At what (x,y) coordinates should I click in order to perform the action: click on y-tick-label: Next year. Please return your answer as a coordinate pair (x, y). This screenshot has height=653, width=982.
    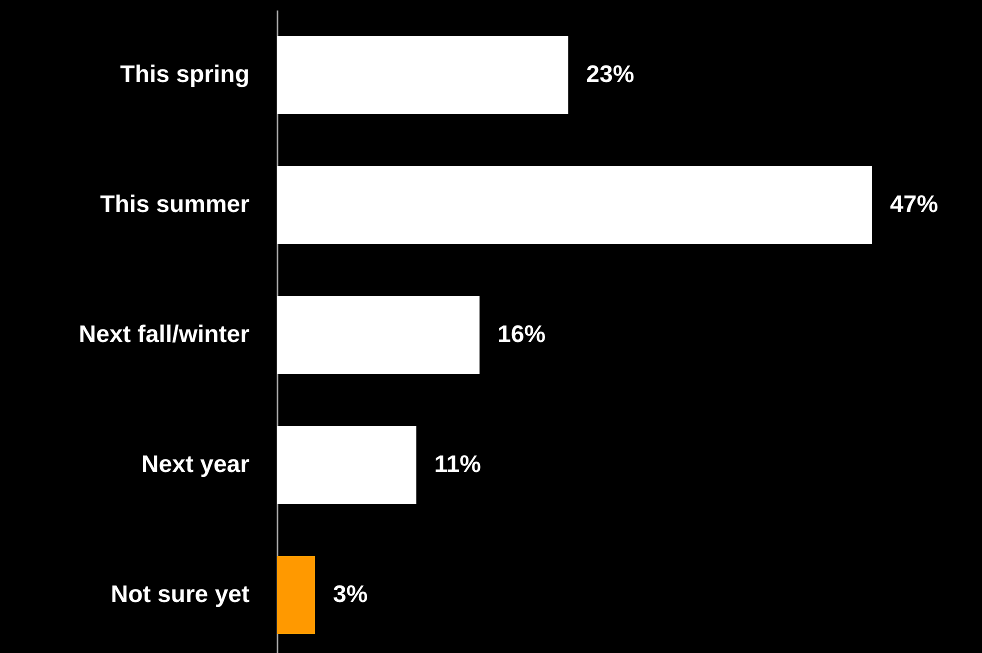
    Looking at the image, I should click on (195, 464).